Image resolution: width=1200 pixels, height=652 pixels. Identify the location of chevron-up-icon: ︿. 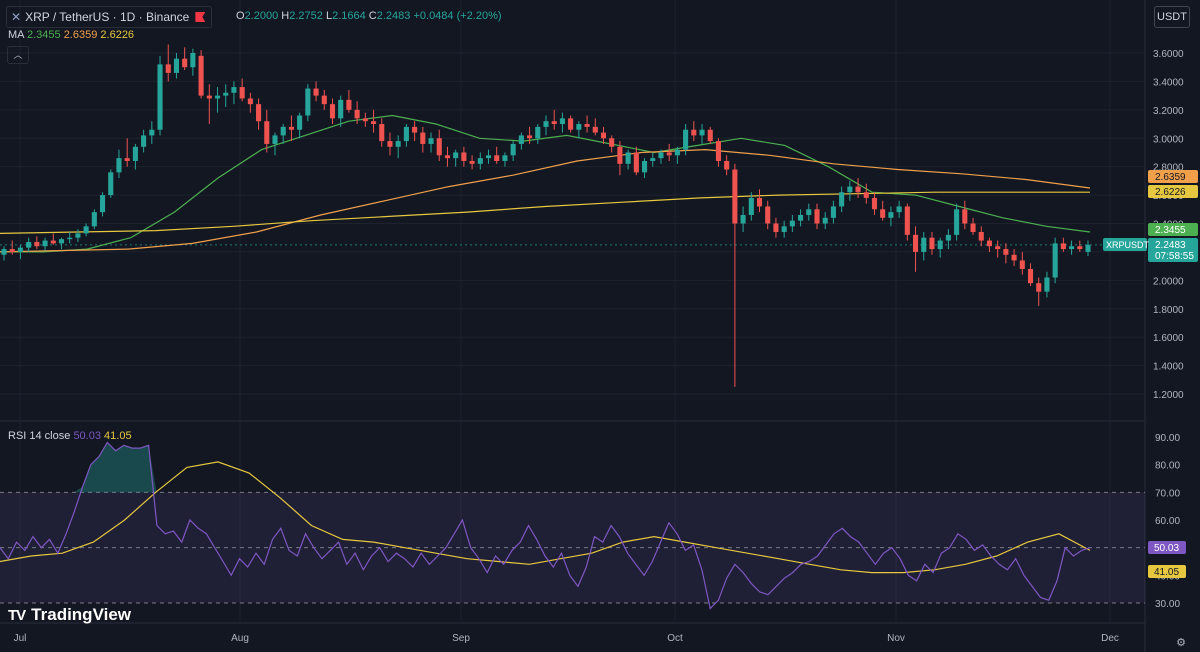
(18, 55).